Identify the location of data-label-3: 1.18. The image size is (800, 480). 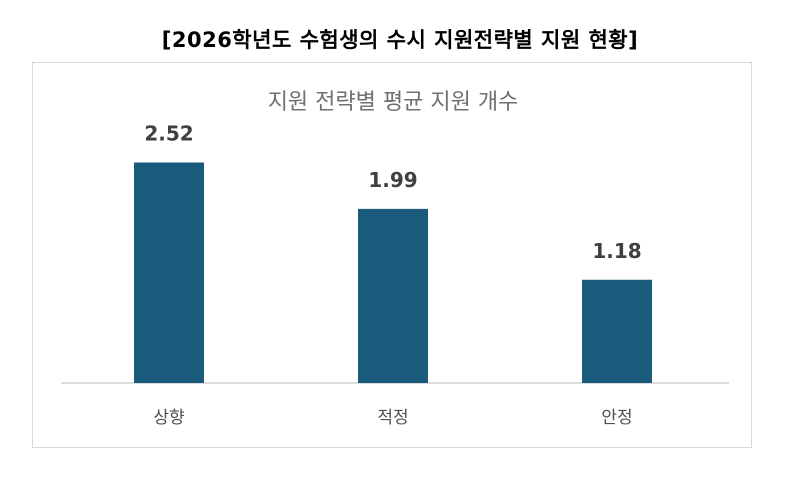
(616, 251).